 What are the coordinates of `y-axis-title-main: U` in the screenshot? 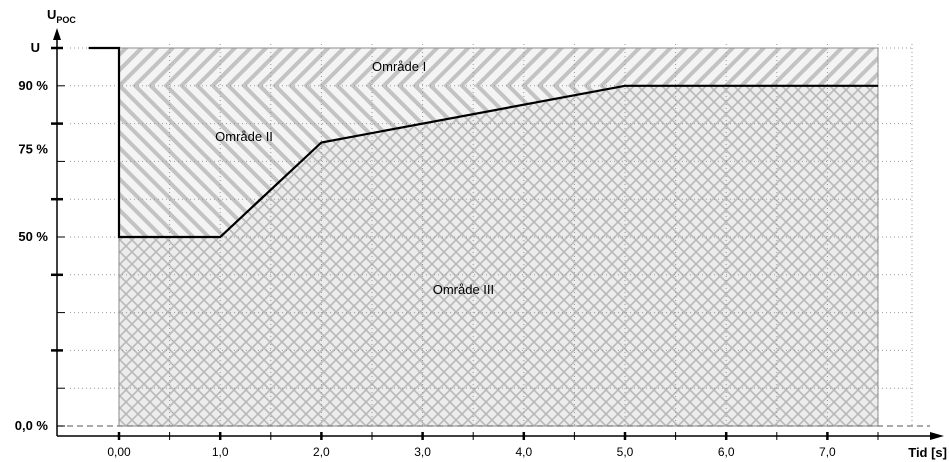 It's located at (51, 14).